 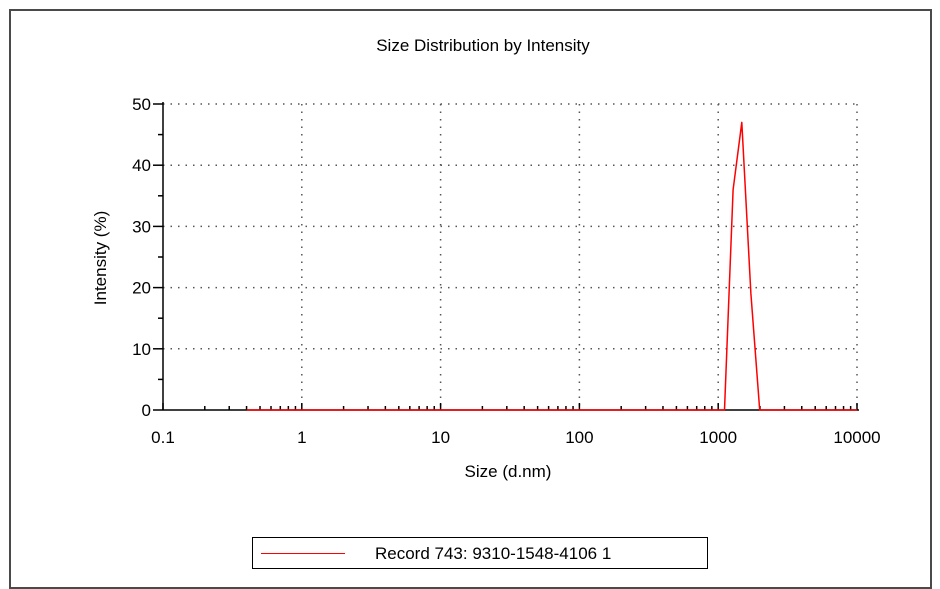 I want to click on y-axis-label: Intensity (%), so click(x=100, y=258).